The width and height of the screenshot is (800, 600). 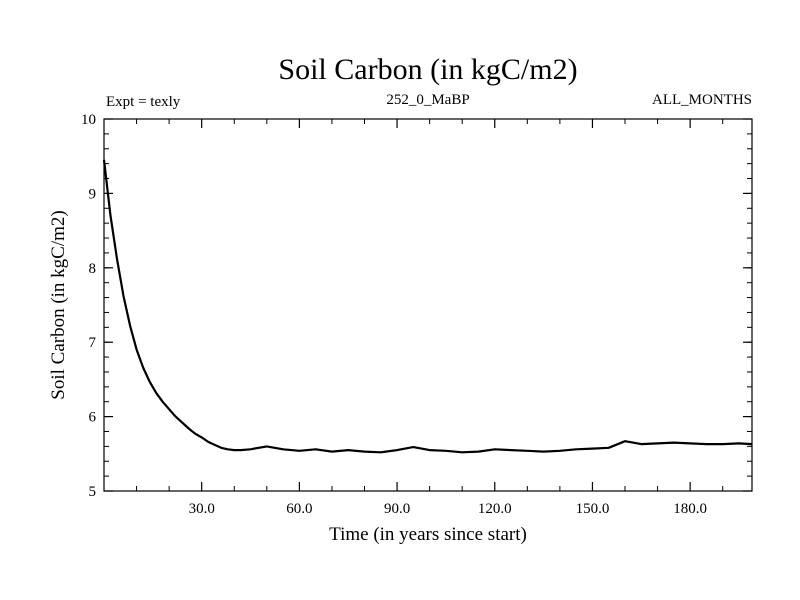 I want to click on x-tick-label: 150.0, so click(x=593, y=509).